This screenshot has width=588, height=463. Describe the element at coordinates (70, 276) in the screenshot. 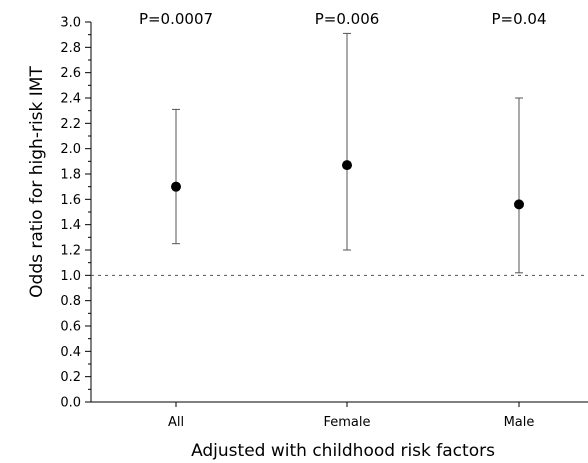

I see `y-tick-label: 1.0` at that location.